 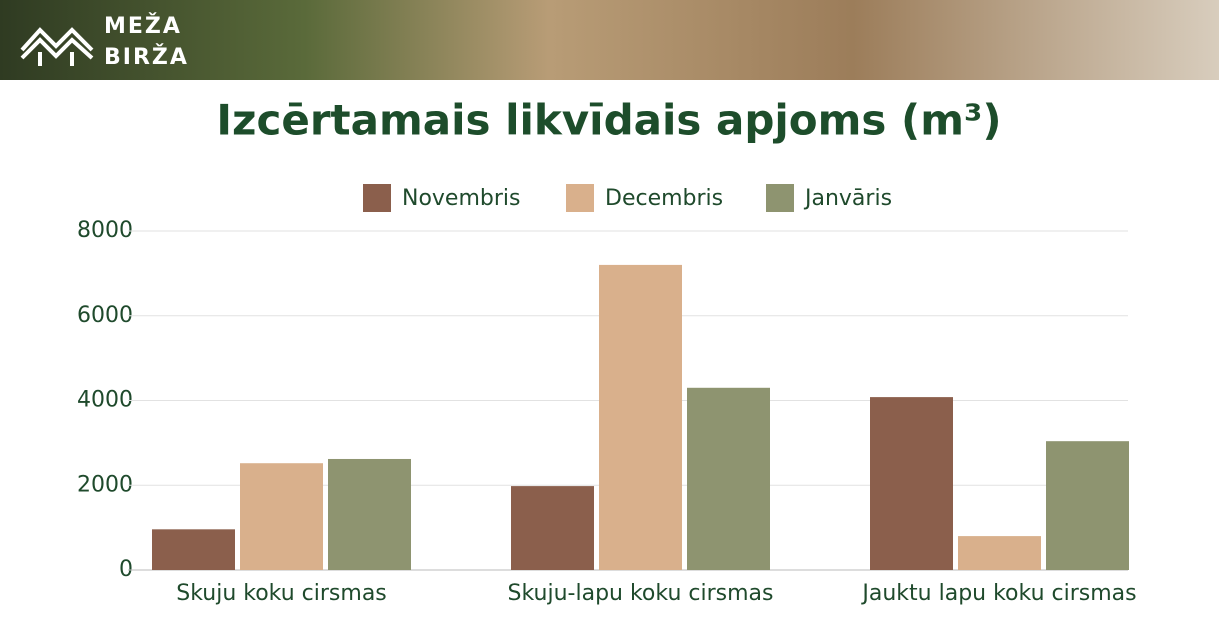 I want to click on header-banner, so click(x=609, y=40).